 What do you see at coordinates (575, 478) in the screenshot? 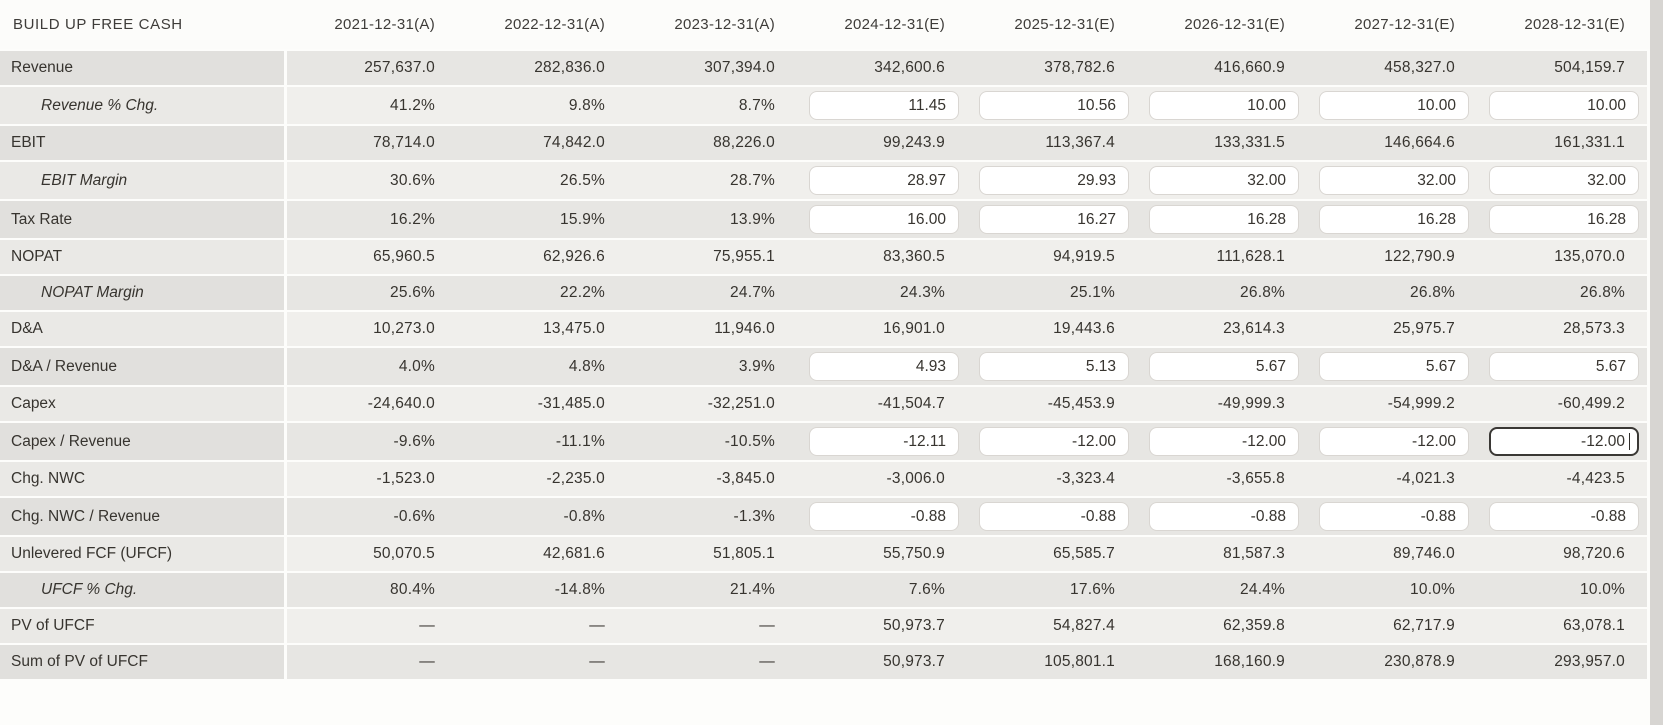
I see `value-cell: -2,235.0` at bounding box center [575, 478].